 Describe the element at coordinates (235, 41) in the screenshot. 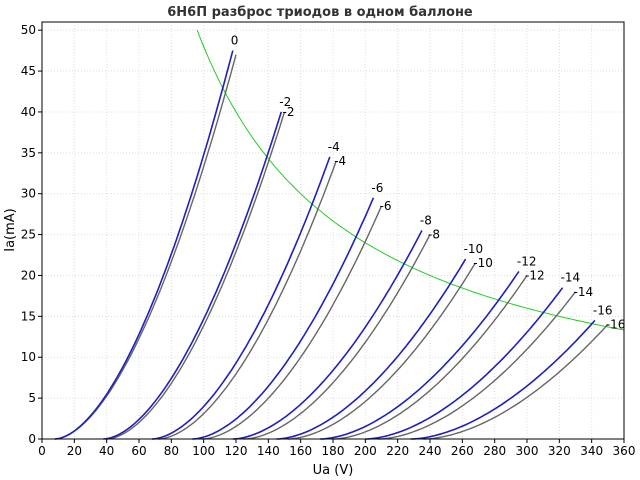

I see `curve-label-a: 0` at that location.